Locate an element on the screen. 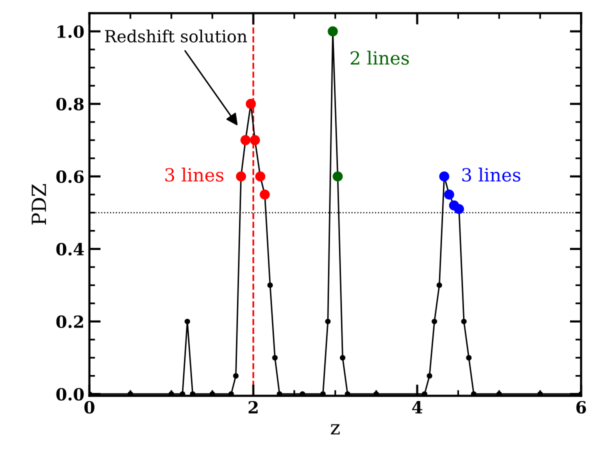 This screenshot has height=456, width=596. y-axis-title: PDZ is located at coordinates (39, 204).